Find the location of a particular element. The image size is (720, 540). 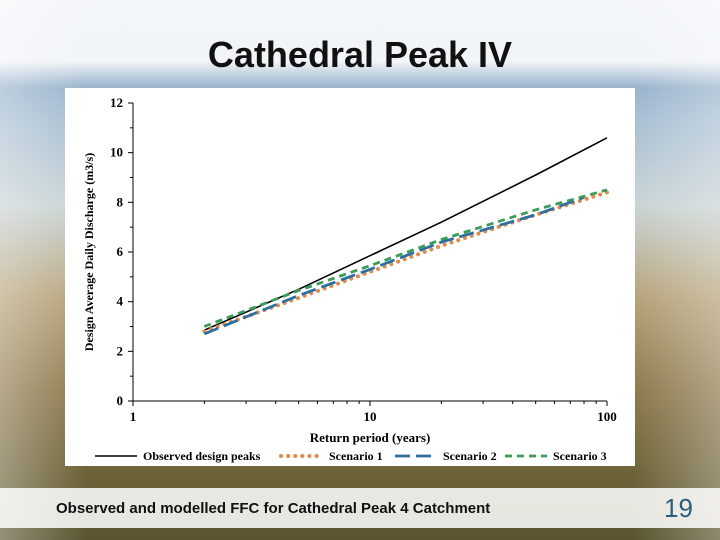

y-tick-label: 8 is located at coordinates (120, 201).